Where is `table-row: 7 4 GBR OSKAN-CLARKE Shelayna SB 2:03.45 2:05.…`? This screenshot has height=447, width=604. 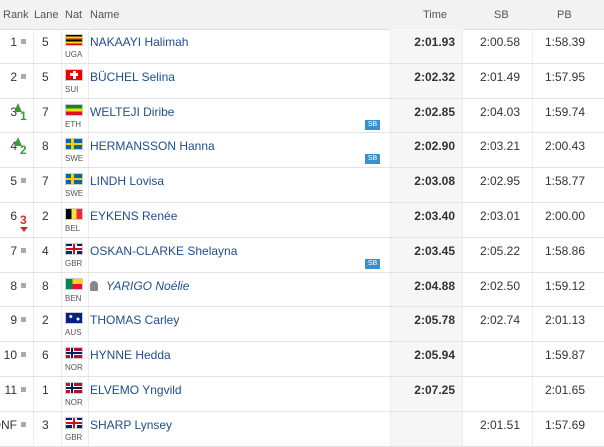 table-row: 7 4 GBR OSKAN-CLARKE Shelayna SB 2:03.45 2:05.… is located at coordinates (302, 255).